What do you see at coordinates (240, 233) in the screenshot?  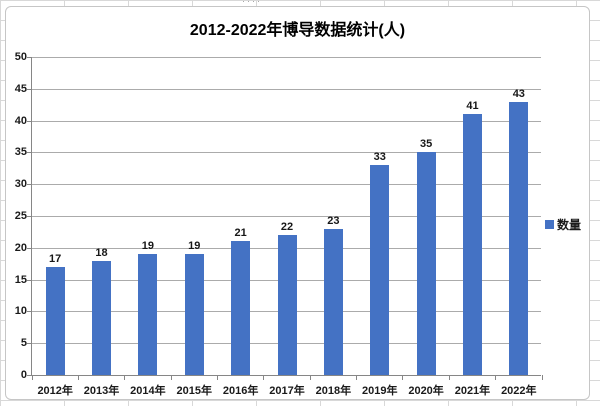 I see `bar-value-label: 21` at bounding box center [240, 233].